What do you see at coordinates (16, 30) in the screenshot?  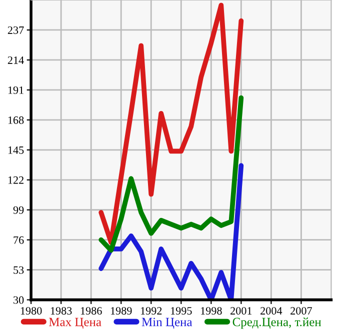 I see `y-tick-label: 237` at bounding box center [16, 30].